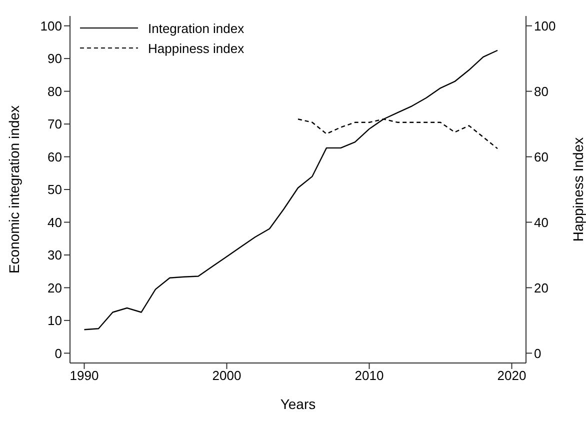 This screenshot has width=586, height=421. I want to click on y-tick-label: 90, so click(55, 58).